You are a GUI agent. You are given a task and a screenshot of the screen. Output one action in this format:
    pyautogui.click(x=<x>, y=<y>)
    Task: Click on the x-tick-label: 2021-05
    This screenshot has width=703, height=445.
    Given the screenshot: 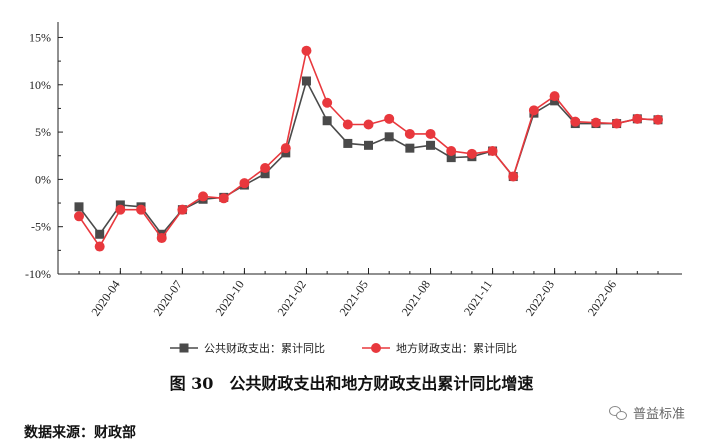 What is the action you would take?
    pyautogui.click(x=354, y=298)
    